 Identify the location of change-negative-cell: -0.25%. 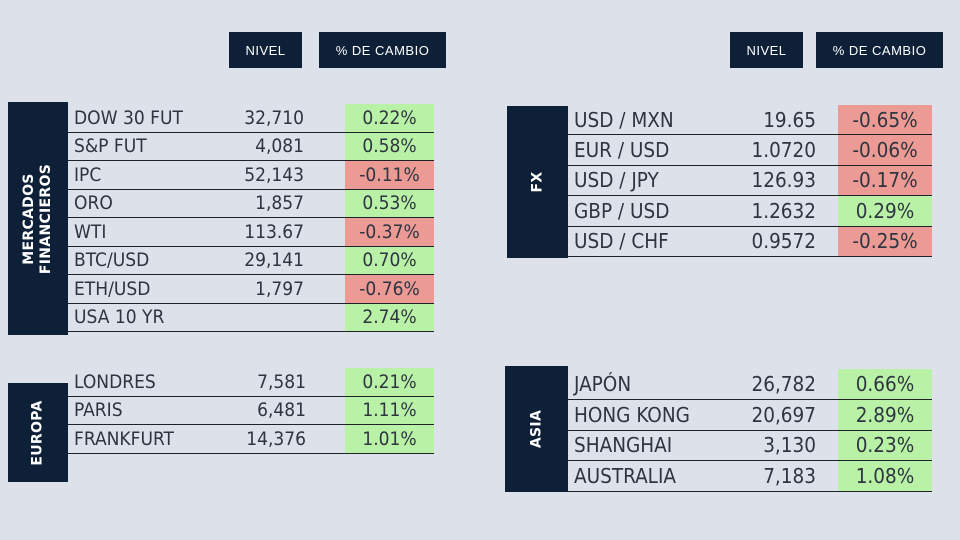
(885, 241).